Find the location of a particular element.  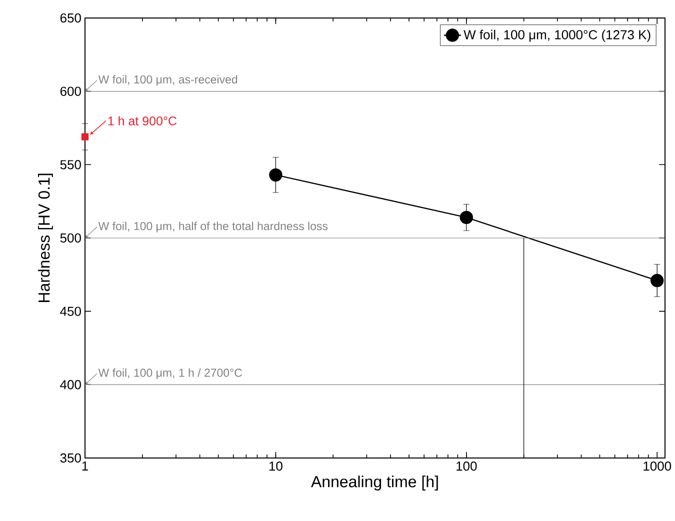

x-tick-label: 100 is located at coordinates (466, 466).